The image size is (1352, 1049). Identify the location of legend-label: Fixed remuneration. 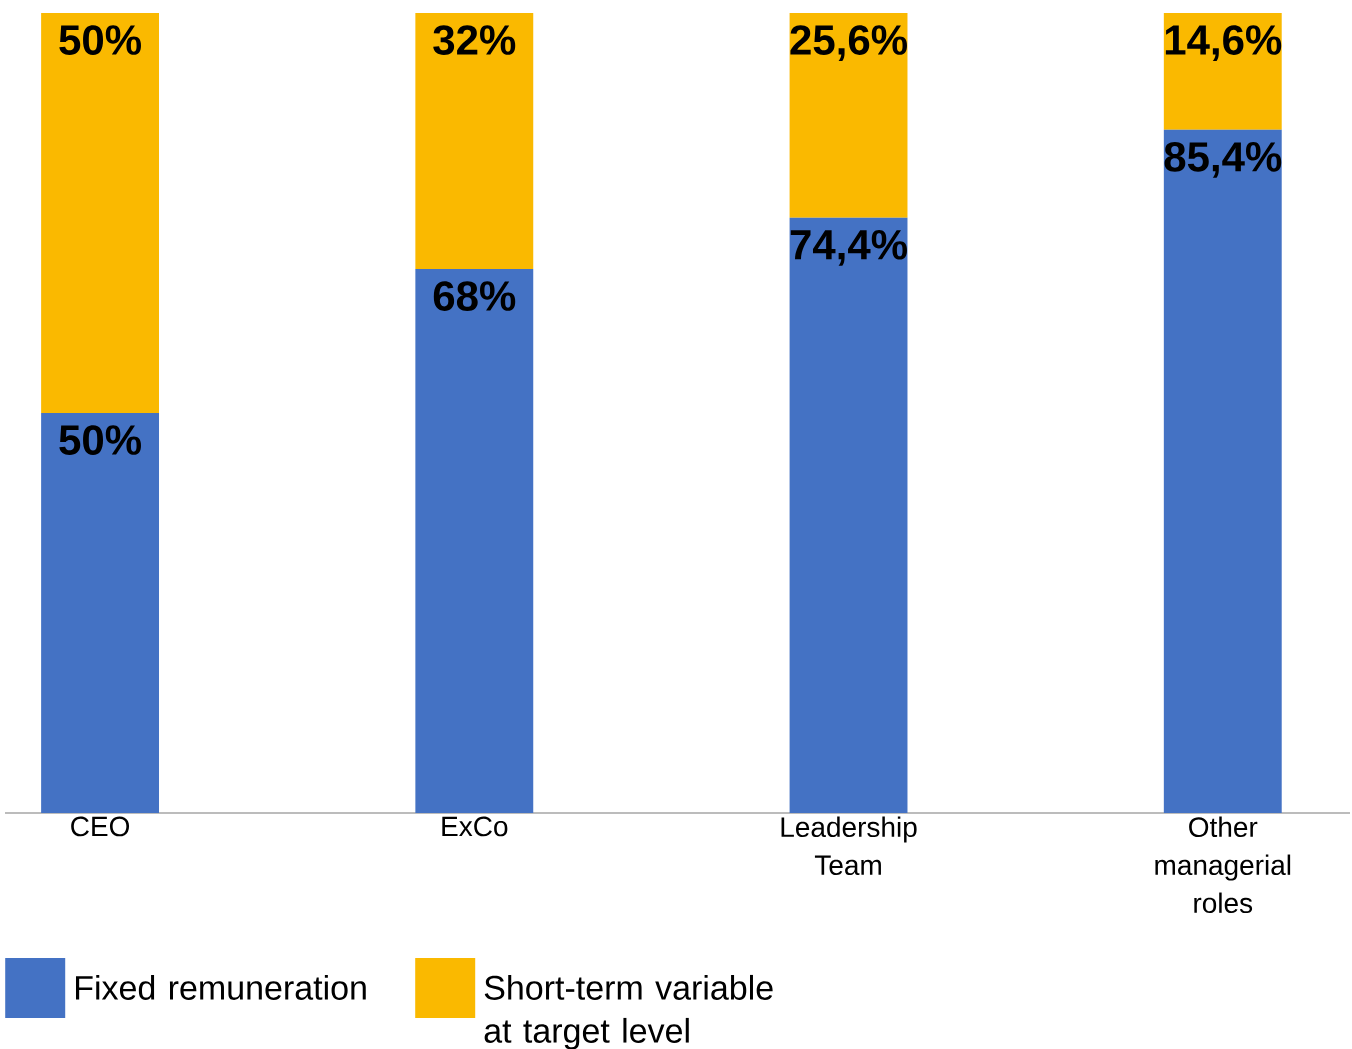
(221, 987).